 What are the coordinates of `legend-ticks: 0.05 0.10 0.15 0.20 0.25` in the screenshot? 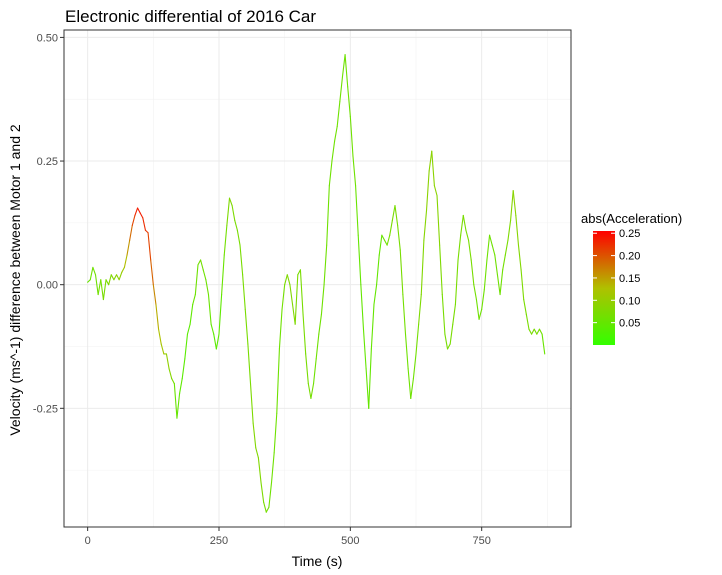 It's located at (616, 279).